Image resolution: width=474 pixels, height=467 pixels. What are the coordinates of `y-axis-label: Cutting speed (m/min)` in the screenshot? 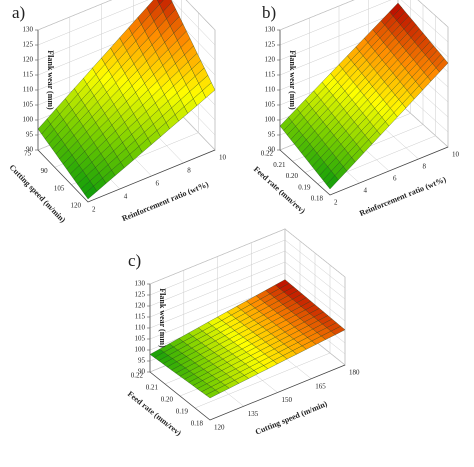 It's located at (291, 418).